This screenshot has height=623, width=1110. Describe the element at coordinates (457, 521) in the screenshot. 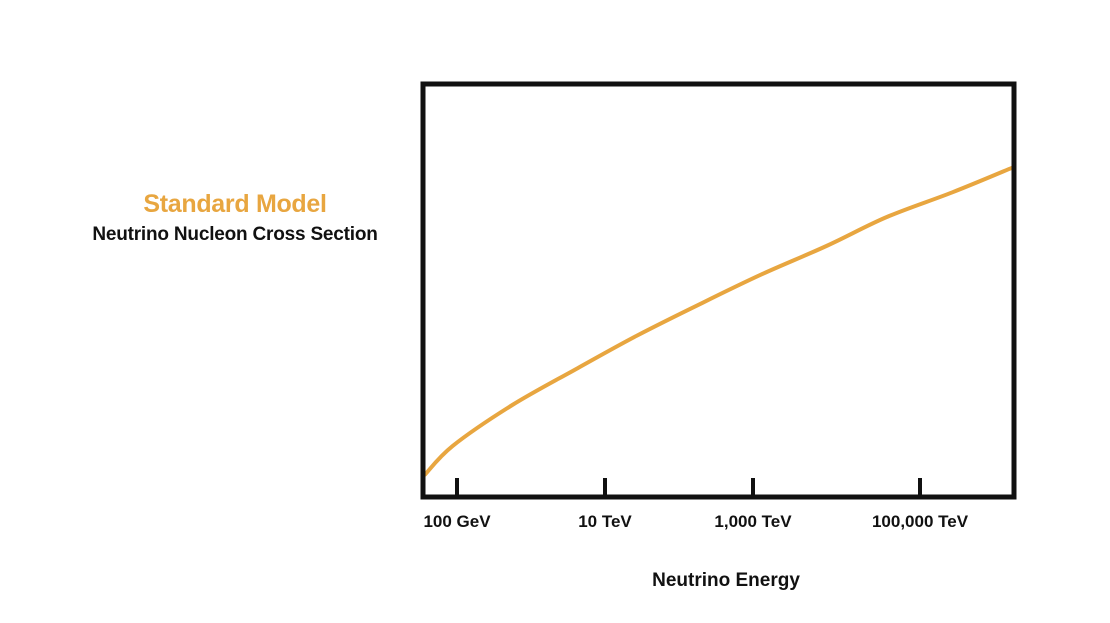

I see `x-tick-label: 100 GeV` at that location.